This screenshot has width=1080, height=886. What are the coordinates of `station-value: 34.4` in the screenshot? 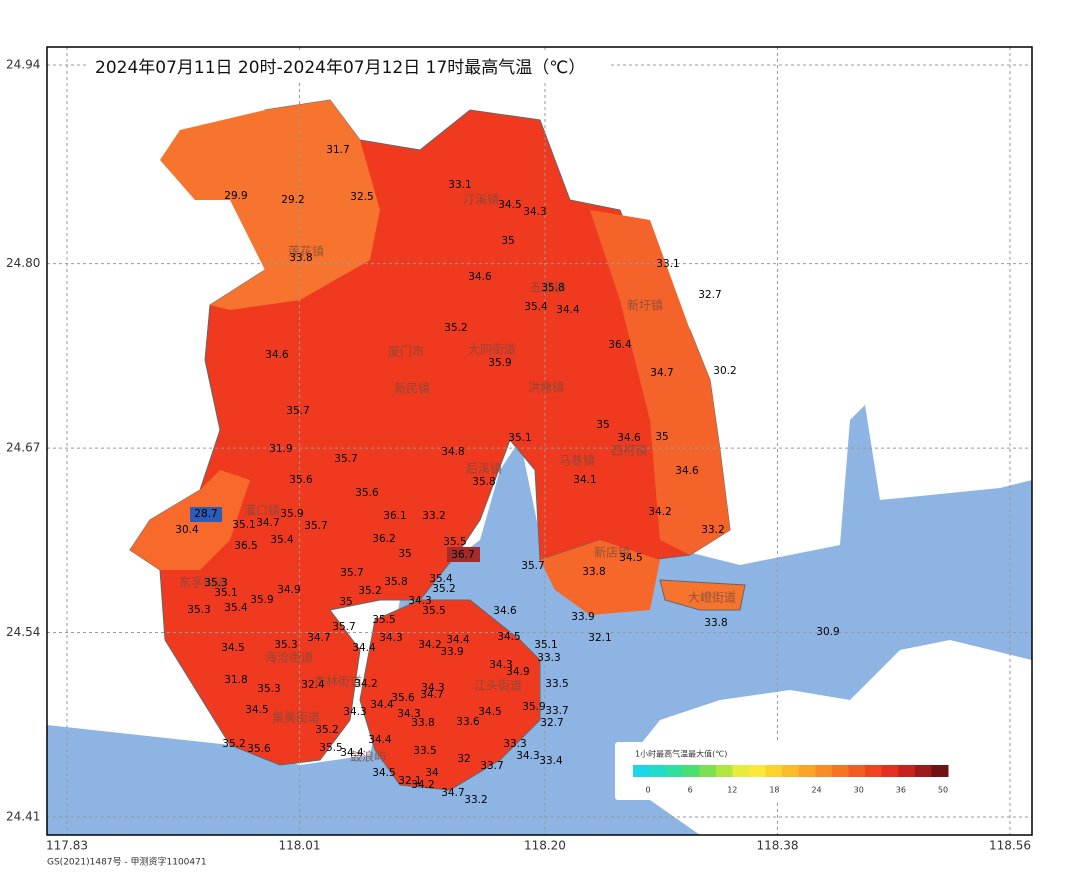 It's located at (352, 753).